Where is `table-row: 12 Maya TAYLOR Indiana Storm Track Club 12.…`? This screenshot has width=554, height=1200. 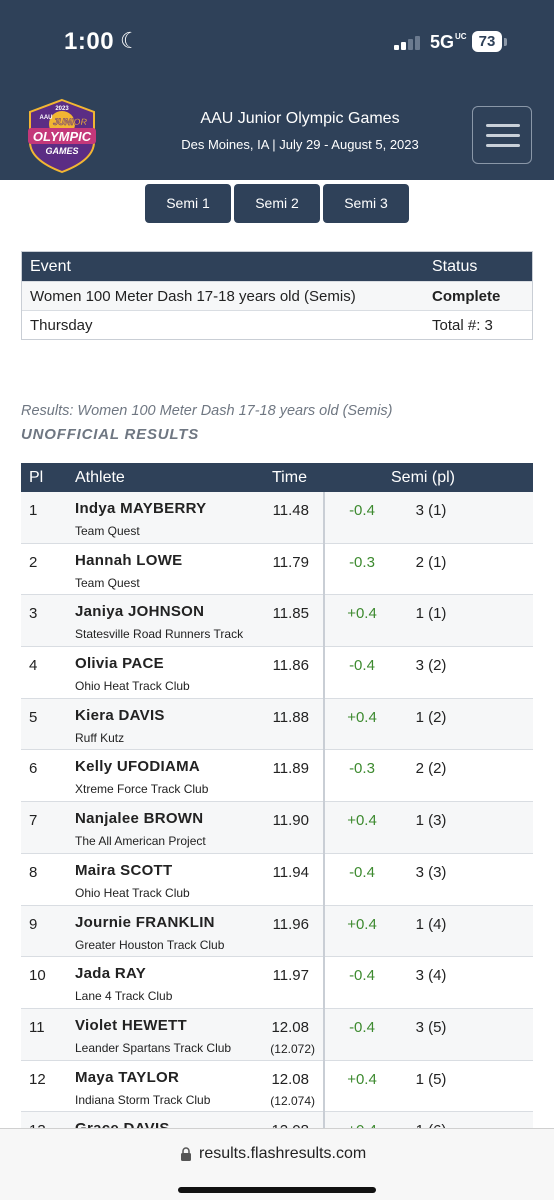 table-row: 12 Maya TAYLOR Indiana Storm Track Club 12.… is located at coordinates (277, 1087).